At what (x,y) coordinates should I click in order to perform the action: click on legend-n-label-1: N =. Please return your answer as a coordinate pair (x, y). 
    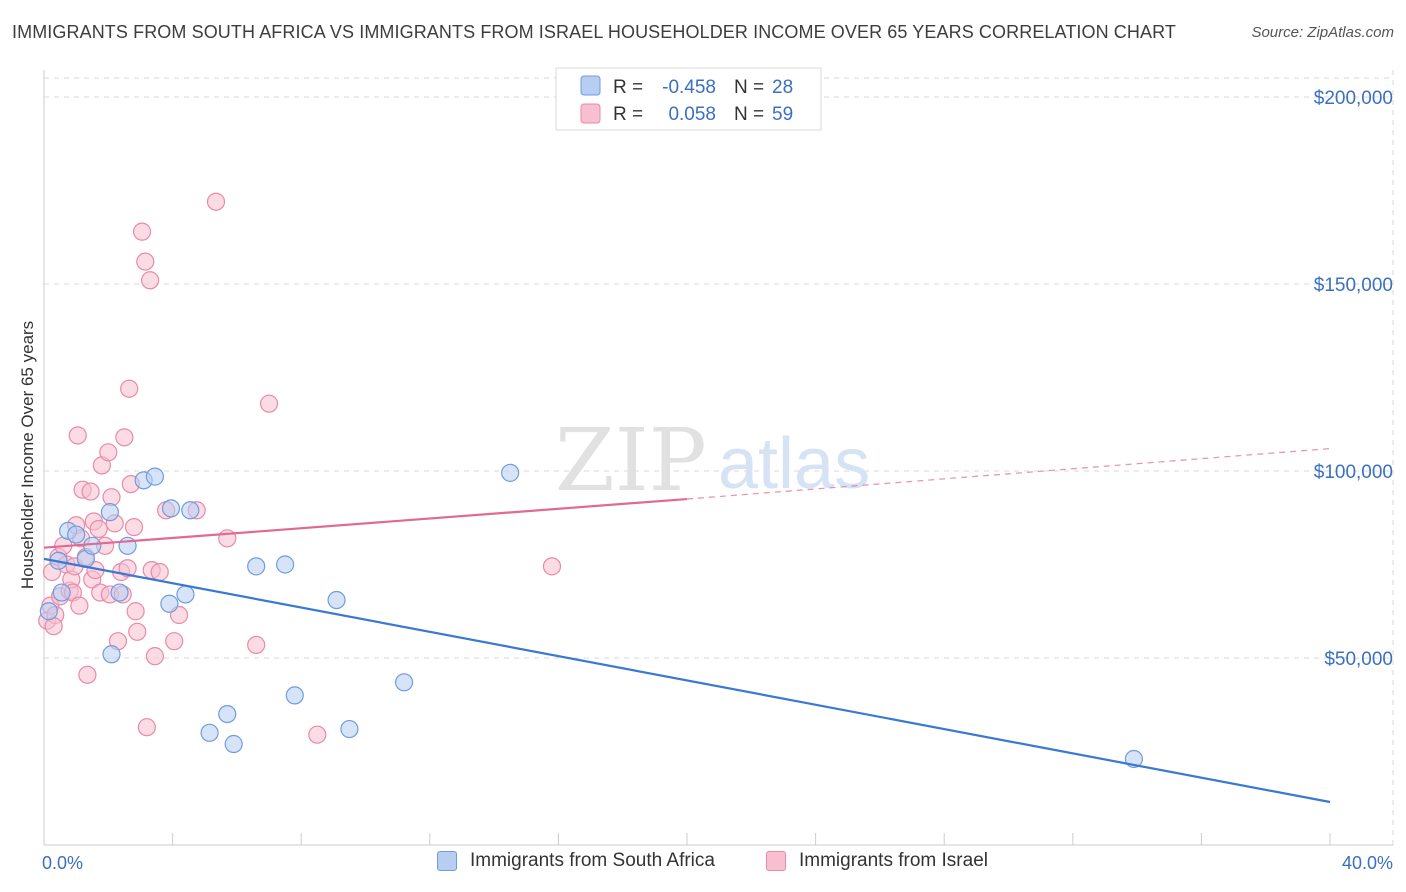
    Looking at the image, I should click on (749, 87).